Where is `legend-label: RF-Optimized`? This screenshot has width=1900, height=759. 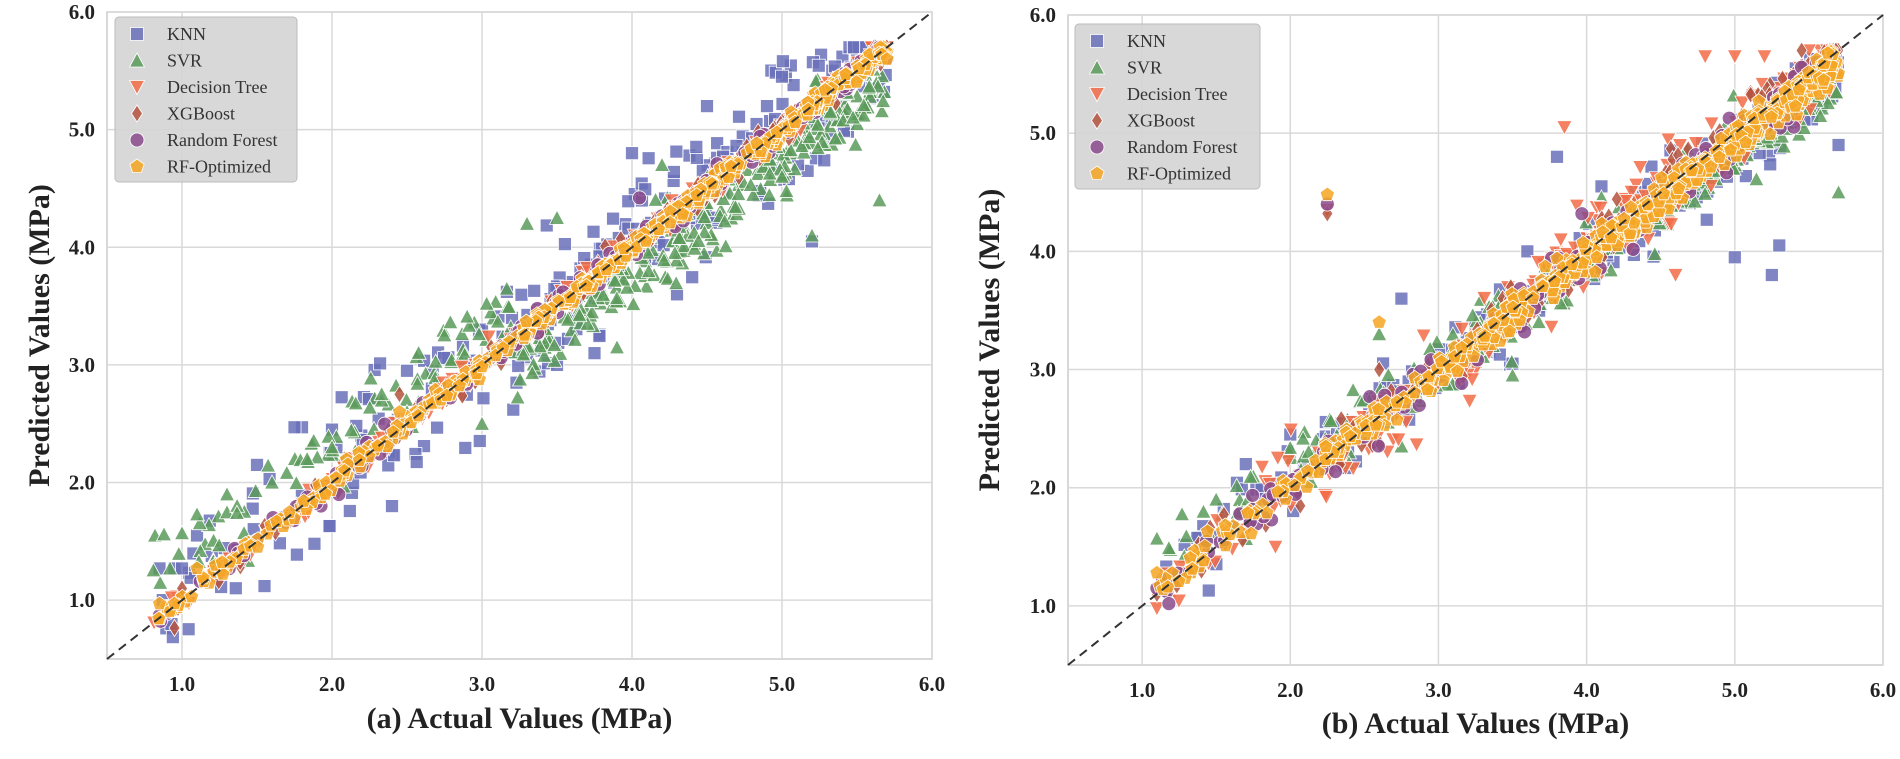
legend-label: RF-Optimized is located at coordinates (1179, 174).